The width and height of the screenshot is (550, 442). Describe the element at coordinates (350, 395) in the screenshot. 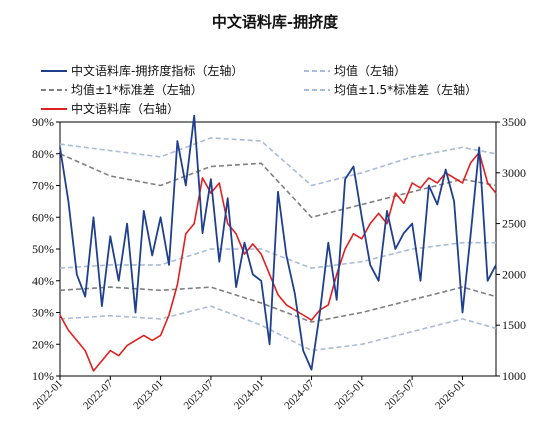

I see `x-tick-label: 2025-01` at that location.